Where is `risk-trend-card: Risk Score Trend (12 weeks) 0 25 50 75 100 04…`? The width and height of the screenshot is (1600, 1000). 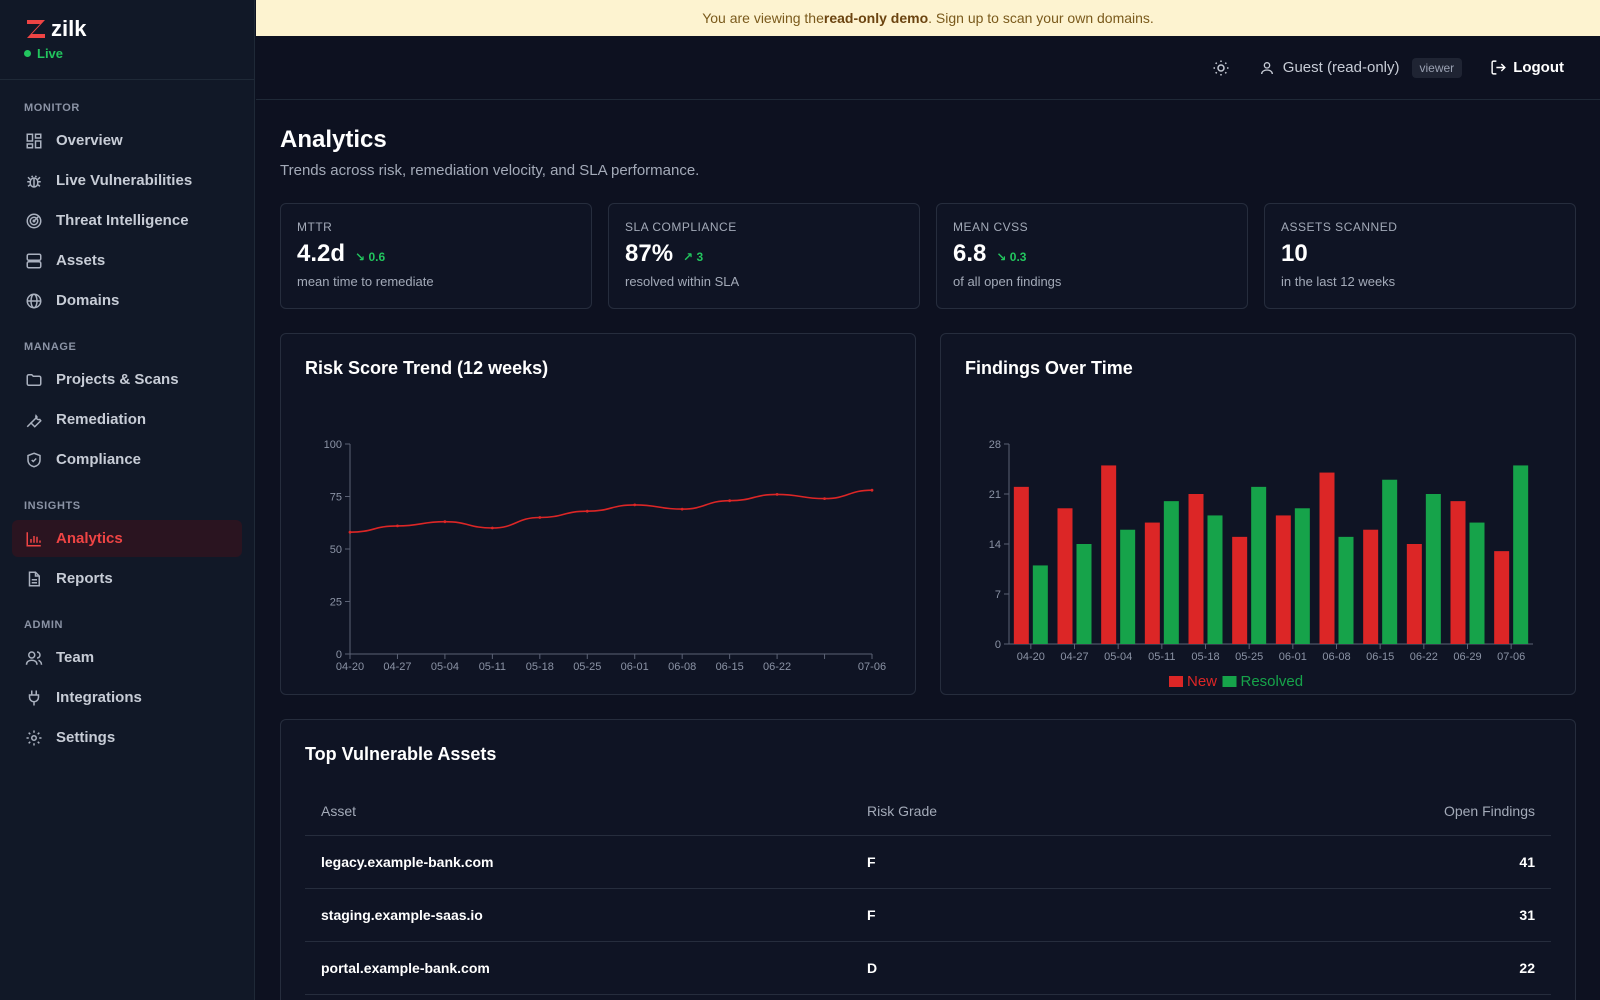
risk-trend-card: Risk Score Trend (12 weeks) 0 25 50 75 100 04… is located at coordinates (598, 514).